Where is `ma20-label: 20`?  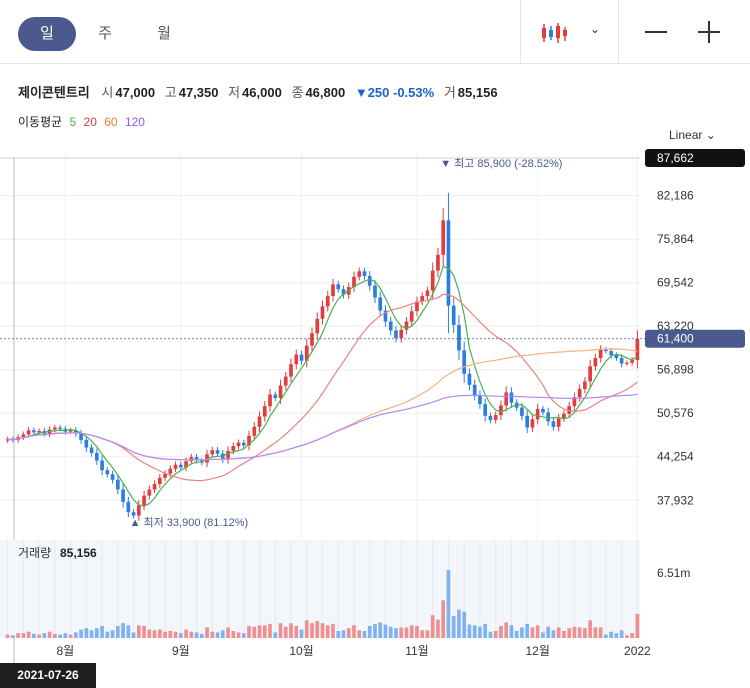 ma20-label: 20 is located at coordinates (90, 122).